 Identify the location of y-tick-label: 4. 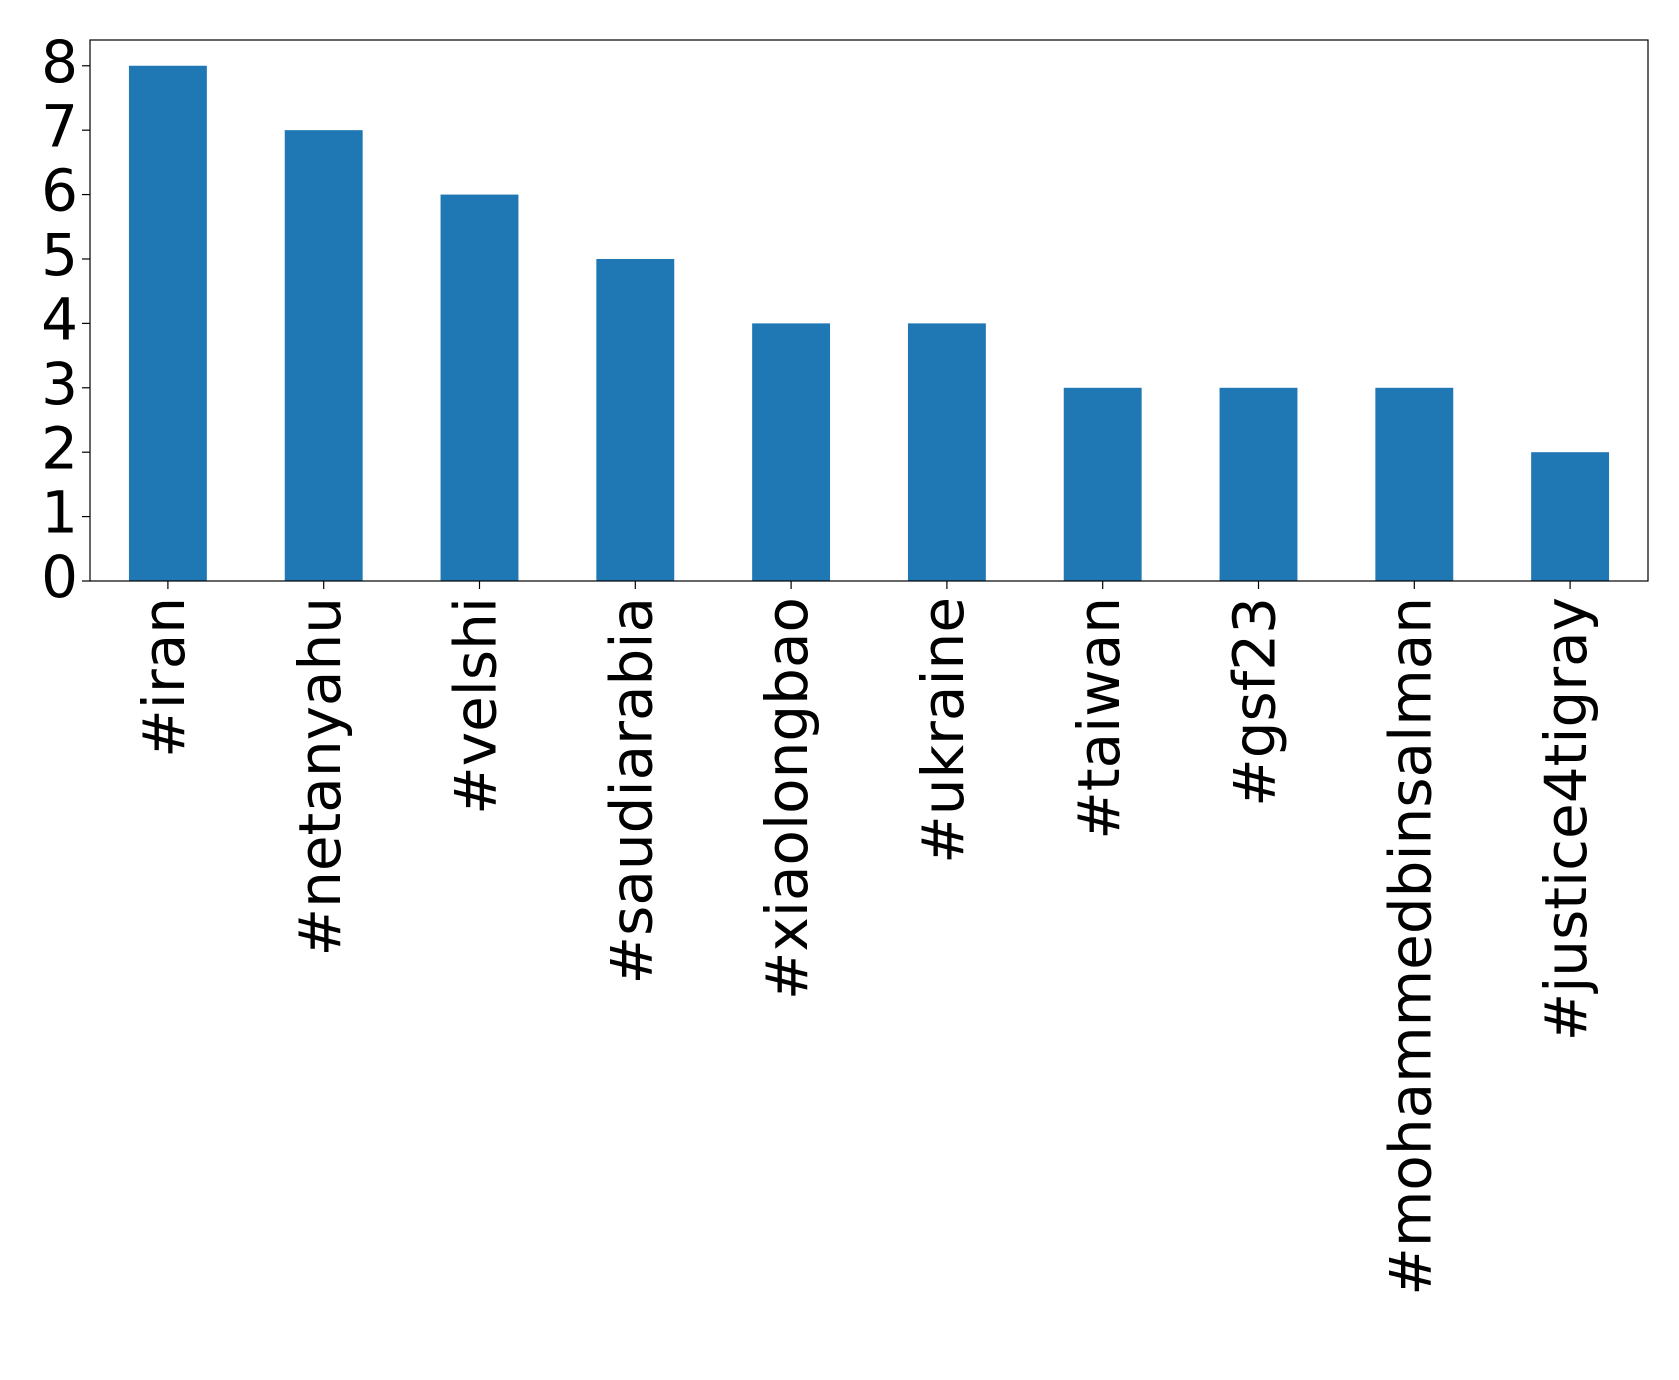
(59, 319).